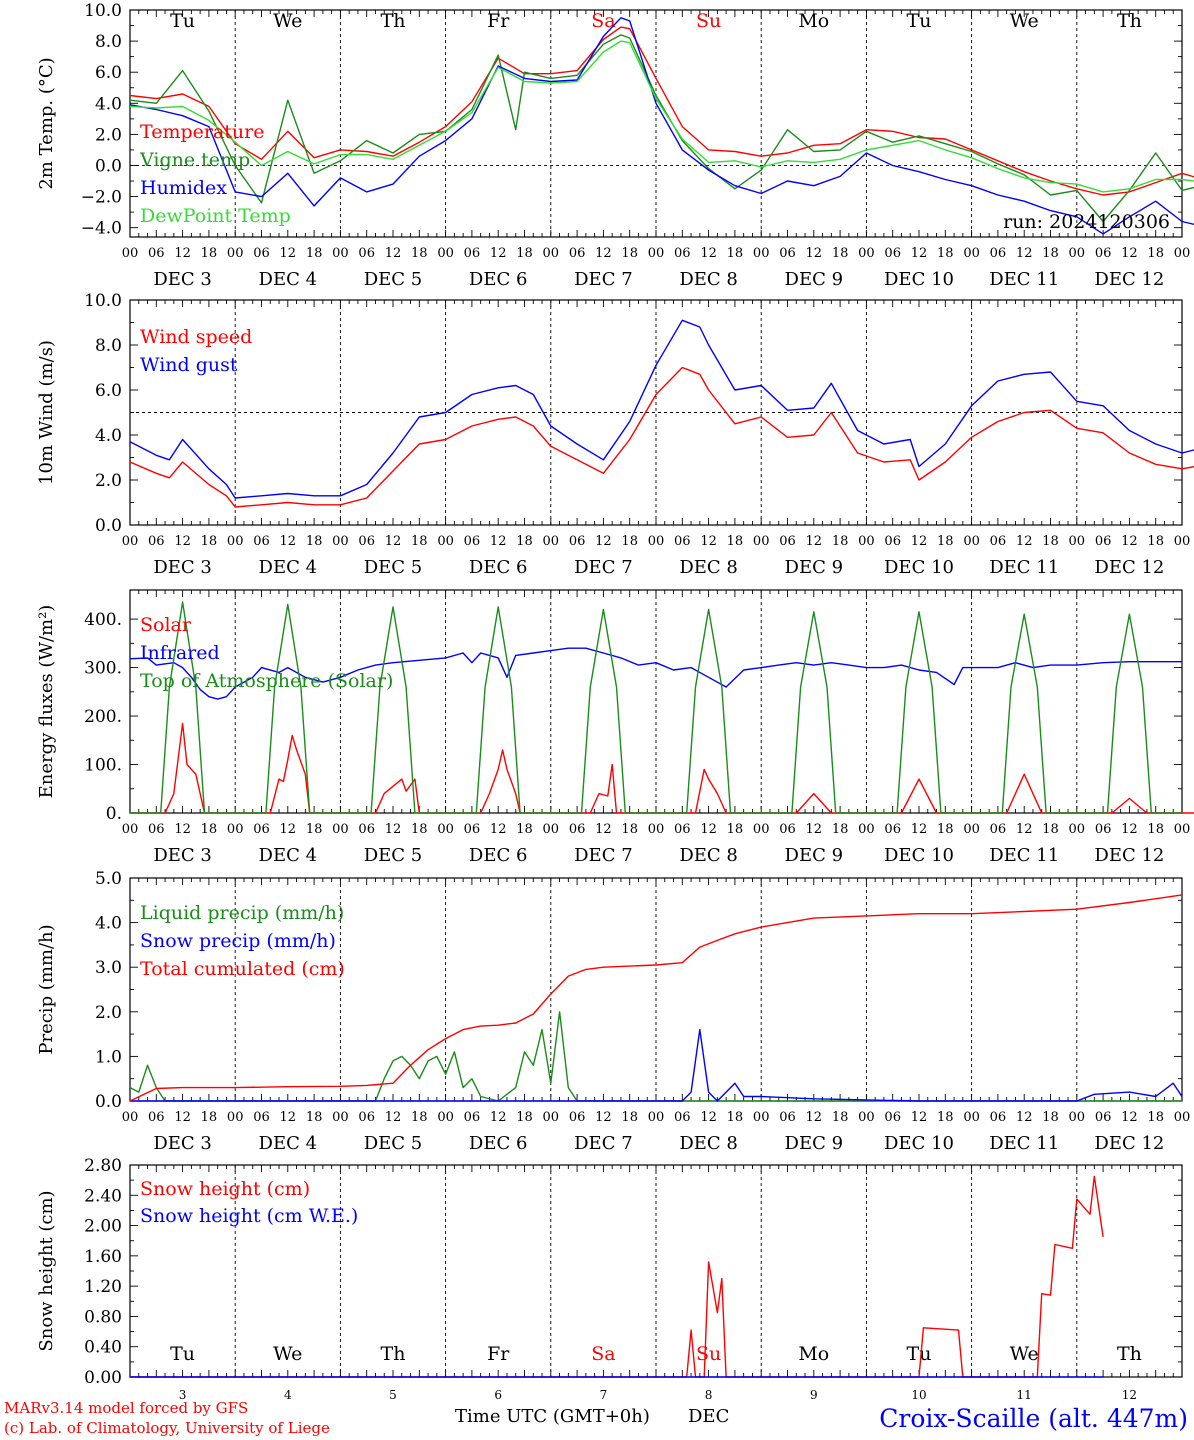 The width and height of the screenshot is (1194, 1440). Describe the element at coordinates (103, 1196) in the screenshot. I see `y-tick-label: 2.40` at that location.